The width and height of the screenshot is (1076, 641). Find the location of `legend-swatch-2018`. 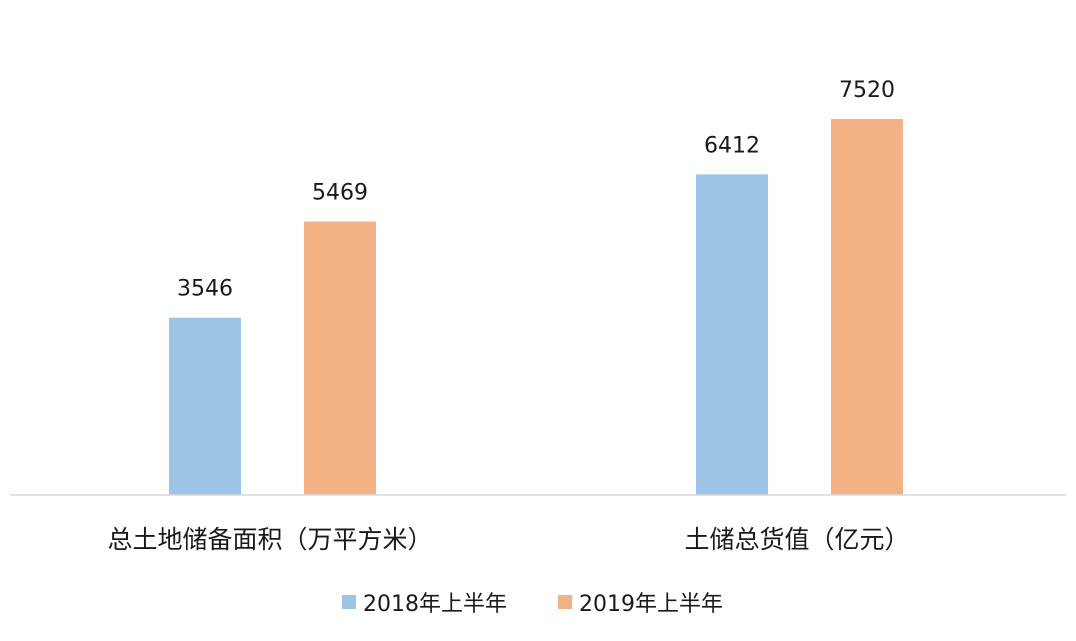

legend-swatch-2018 is located at coordinates (349, 602).